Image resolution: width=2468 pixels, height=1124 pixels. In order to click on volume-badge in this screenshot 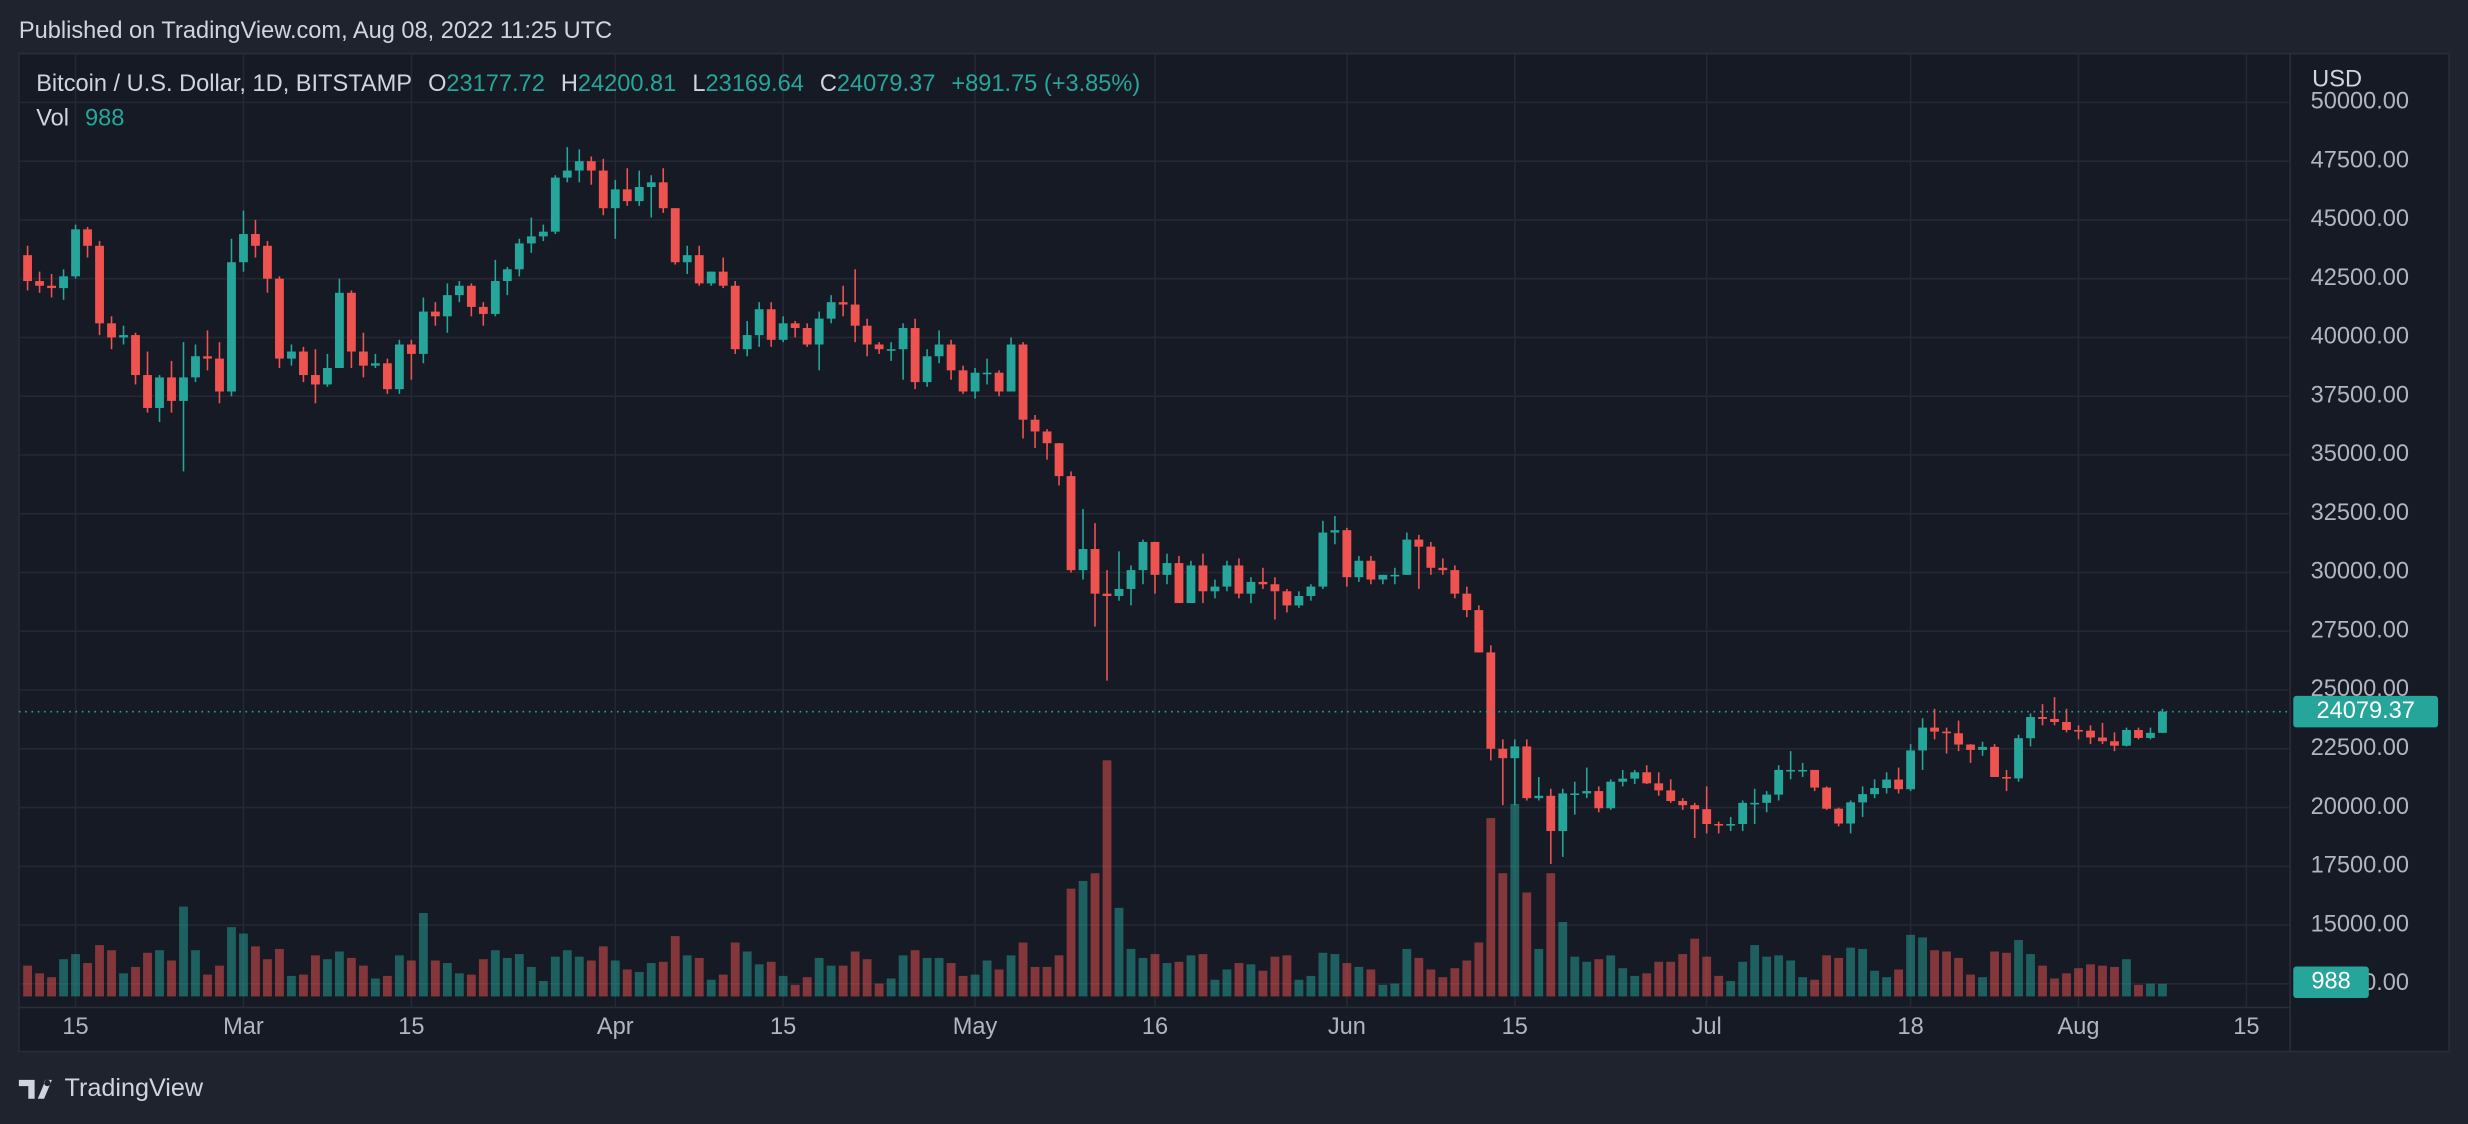, I will do `click(2331, 982)`.